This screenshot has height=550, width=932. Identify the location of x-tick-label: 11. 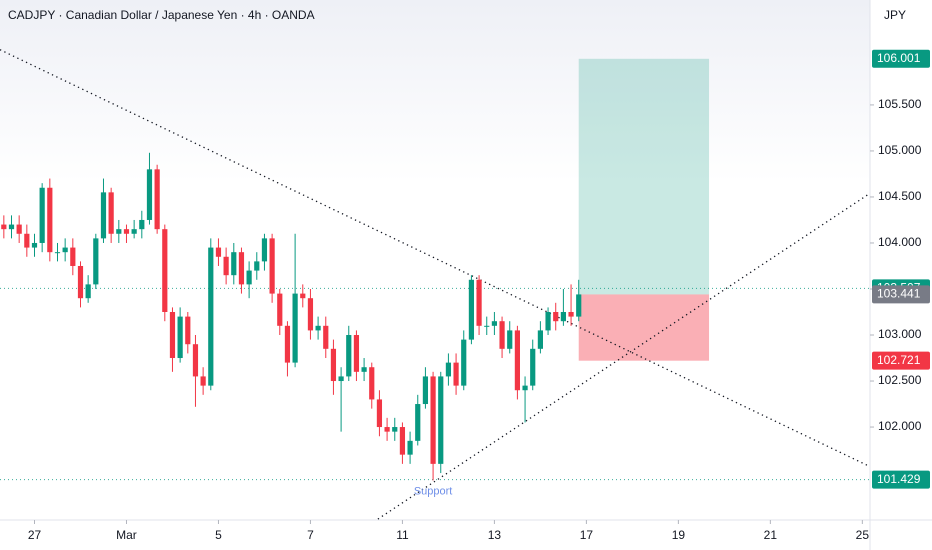
(402, 535).